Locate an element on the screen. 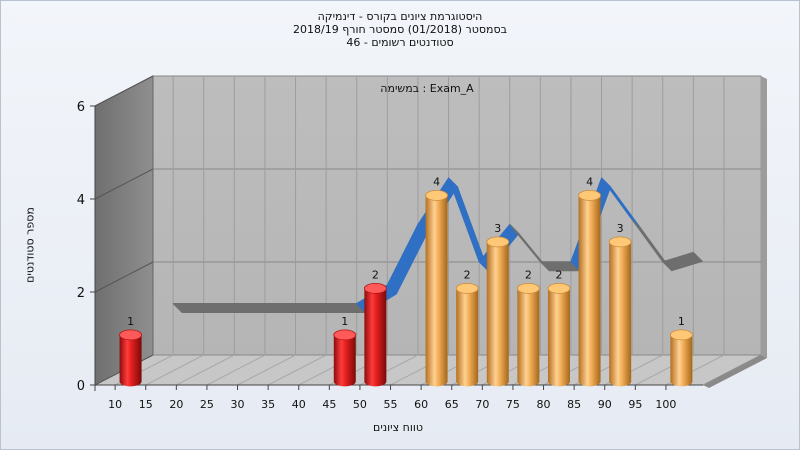 This screenshot has width=800, height=450. x-tick-label: 35 is located at coordinates (268, 404).